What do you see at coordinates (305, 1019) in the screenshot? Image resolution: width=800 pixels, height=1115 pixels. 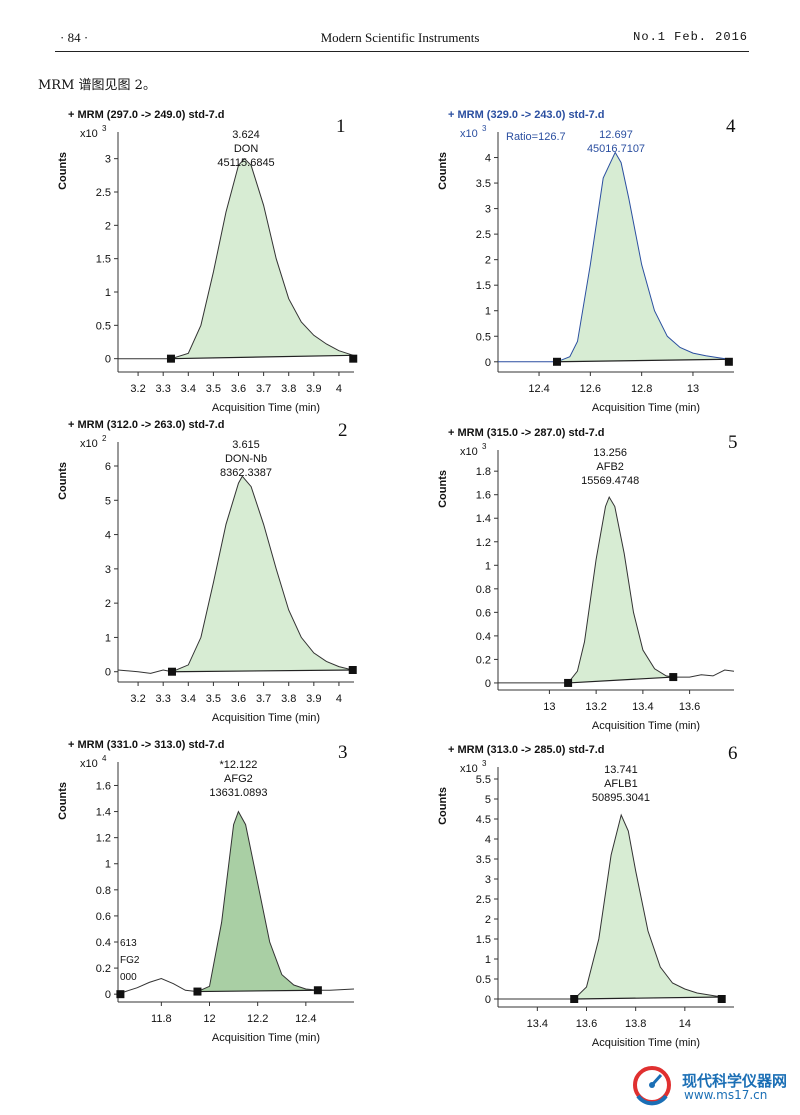 I see `x-tick-label: 12.4` at bounding box center [305, 1019].